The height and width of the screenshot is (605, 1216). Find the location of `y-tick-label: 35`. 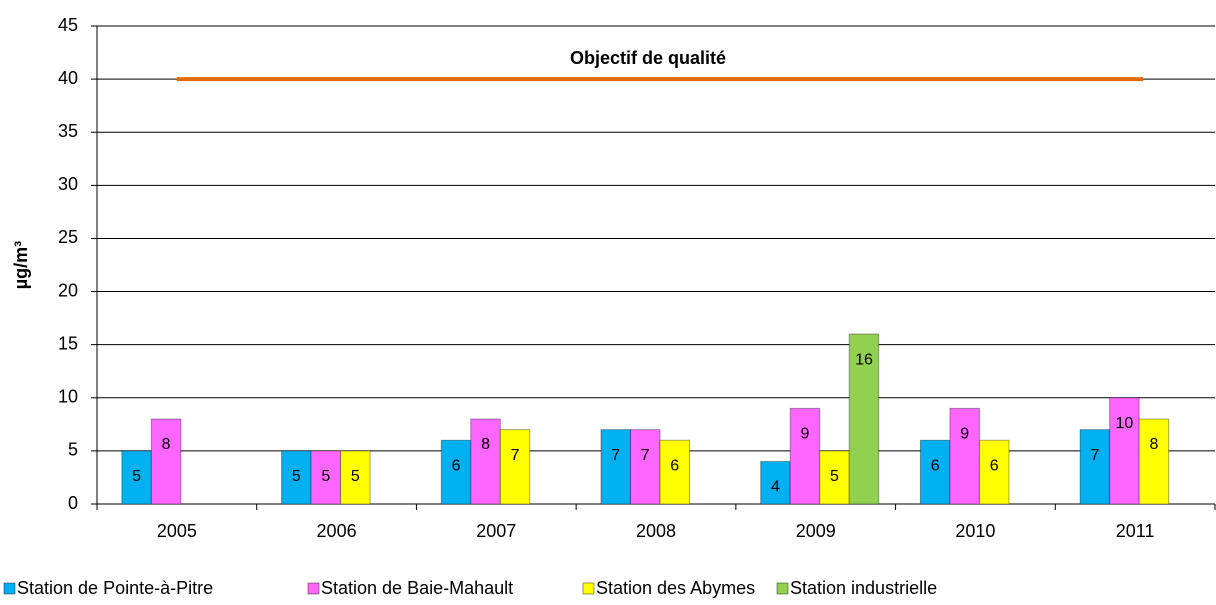

y-tick-label: 35 is located at coordinates (68, 131).